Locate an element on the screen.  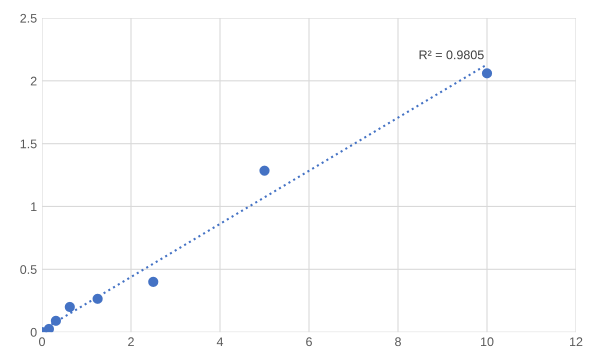
y-tick-label: 0.5 is located at coordinates (28, 269).